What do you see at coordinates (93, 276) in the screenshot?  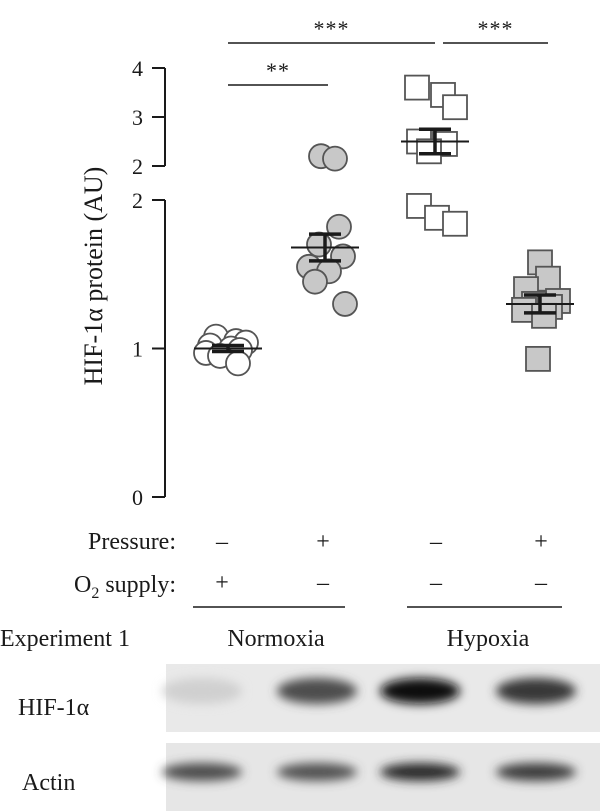 I see `y-axis-label: HIF-1α protein (AU)` at bounding box center [93, 276].